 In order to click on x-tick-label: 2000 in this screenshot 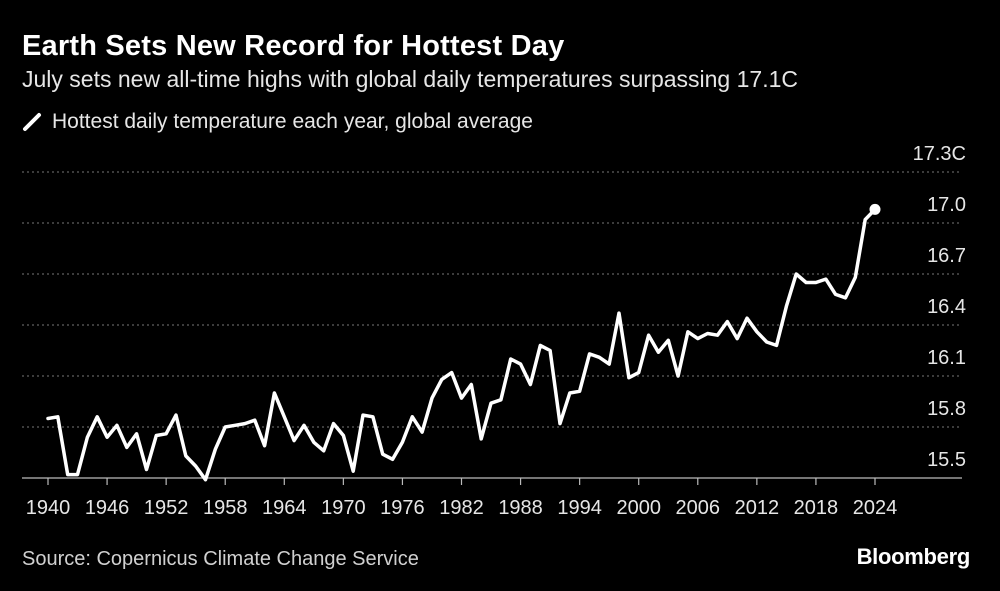, I will do `click(638, 508)`.